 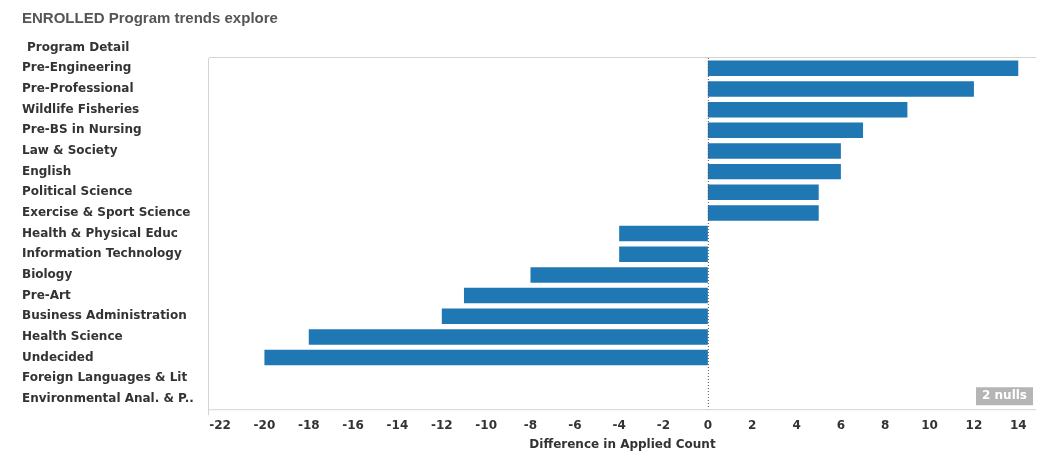 What do you see at coordinates (82, 129) in the screenshot?
I see `y-tick-label: Pre-BS in Nursing` at bounding box center [82, 129].